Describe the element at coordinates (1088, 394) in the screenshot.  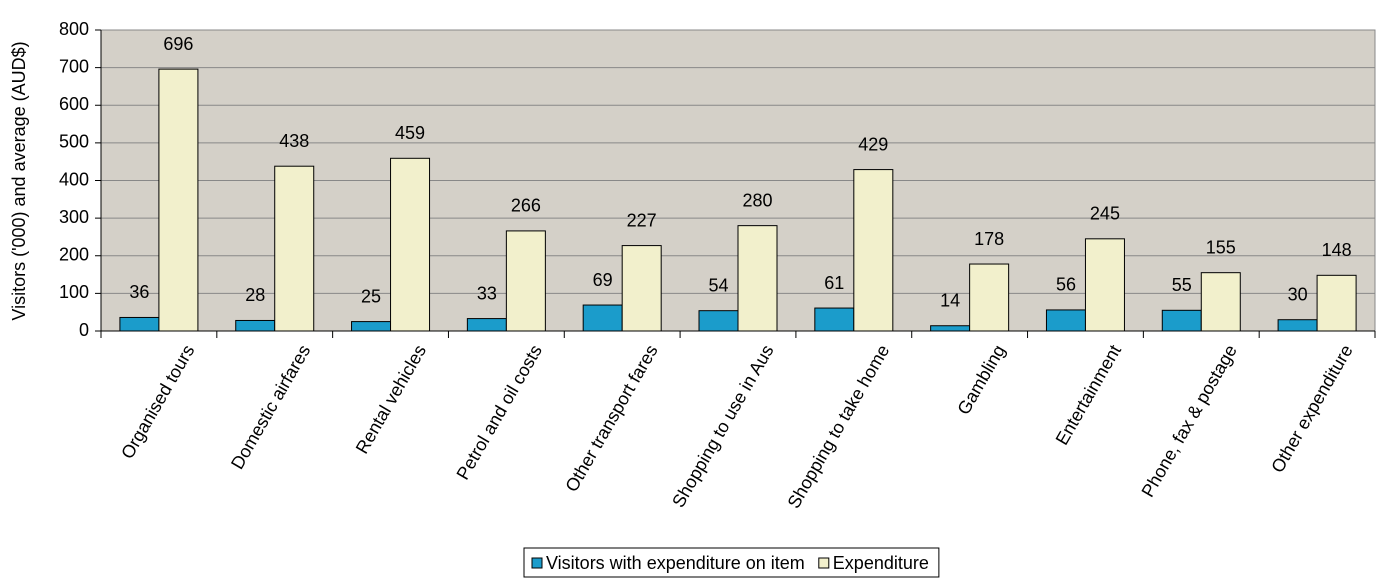
I see `x-tick-label: Entertainment` at that location.